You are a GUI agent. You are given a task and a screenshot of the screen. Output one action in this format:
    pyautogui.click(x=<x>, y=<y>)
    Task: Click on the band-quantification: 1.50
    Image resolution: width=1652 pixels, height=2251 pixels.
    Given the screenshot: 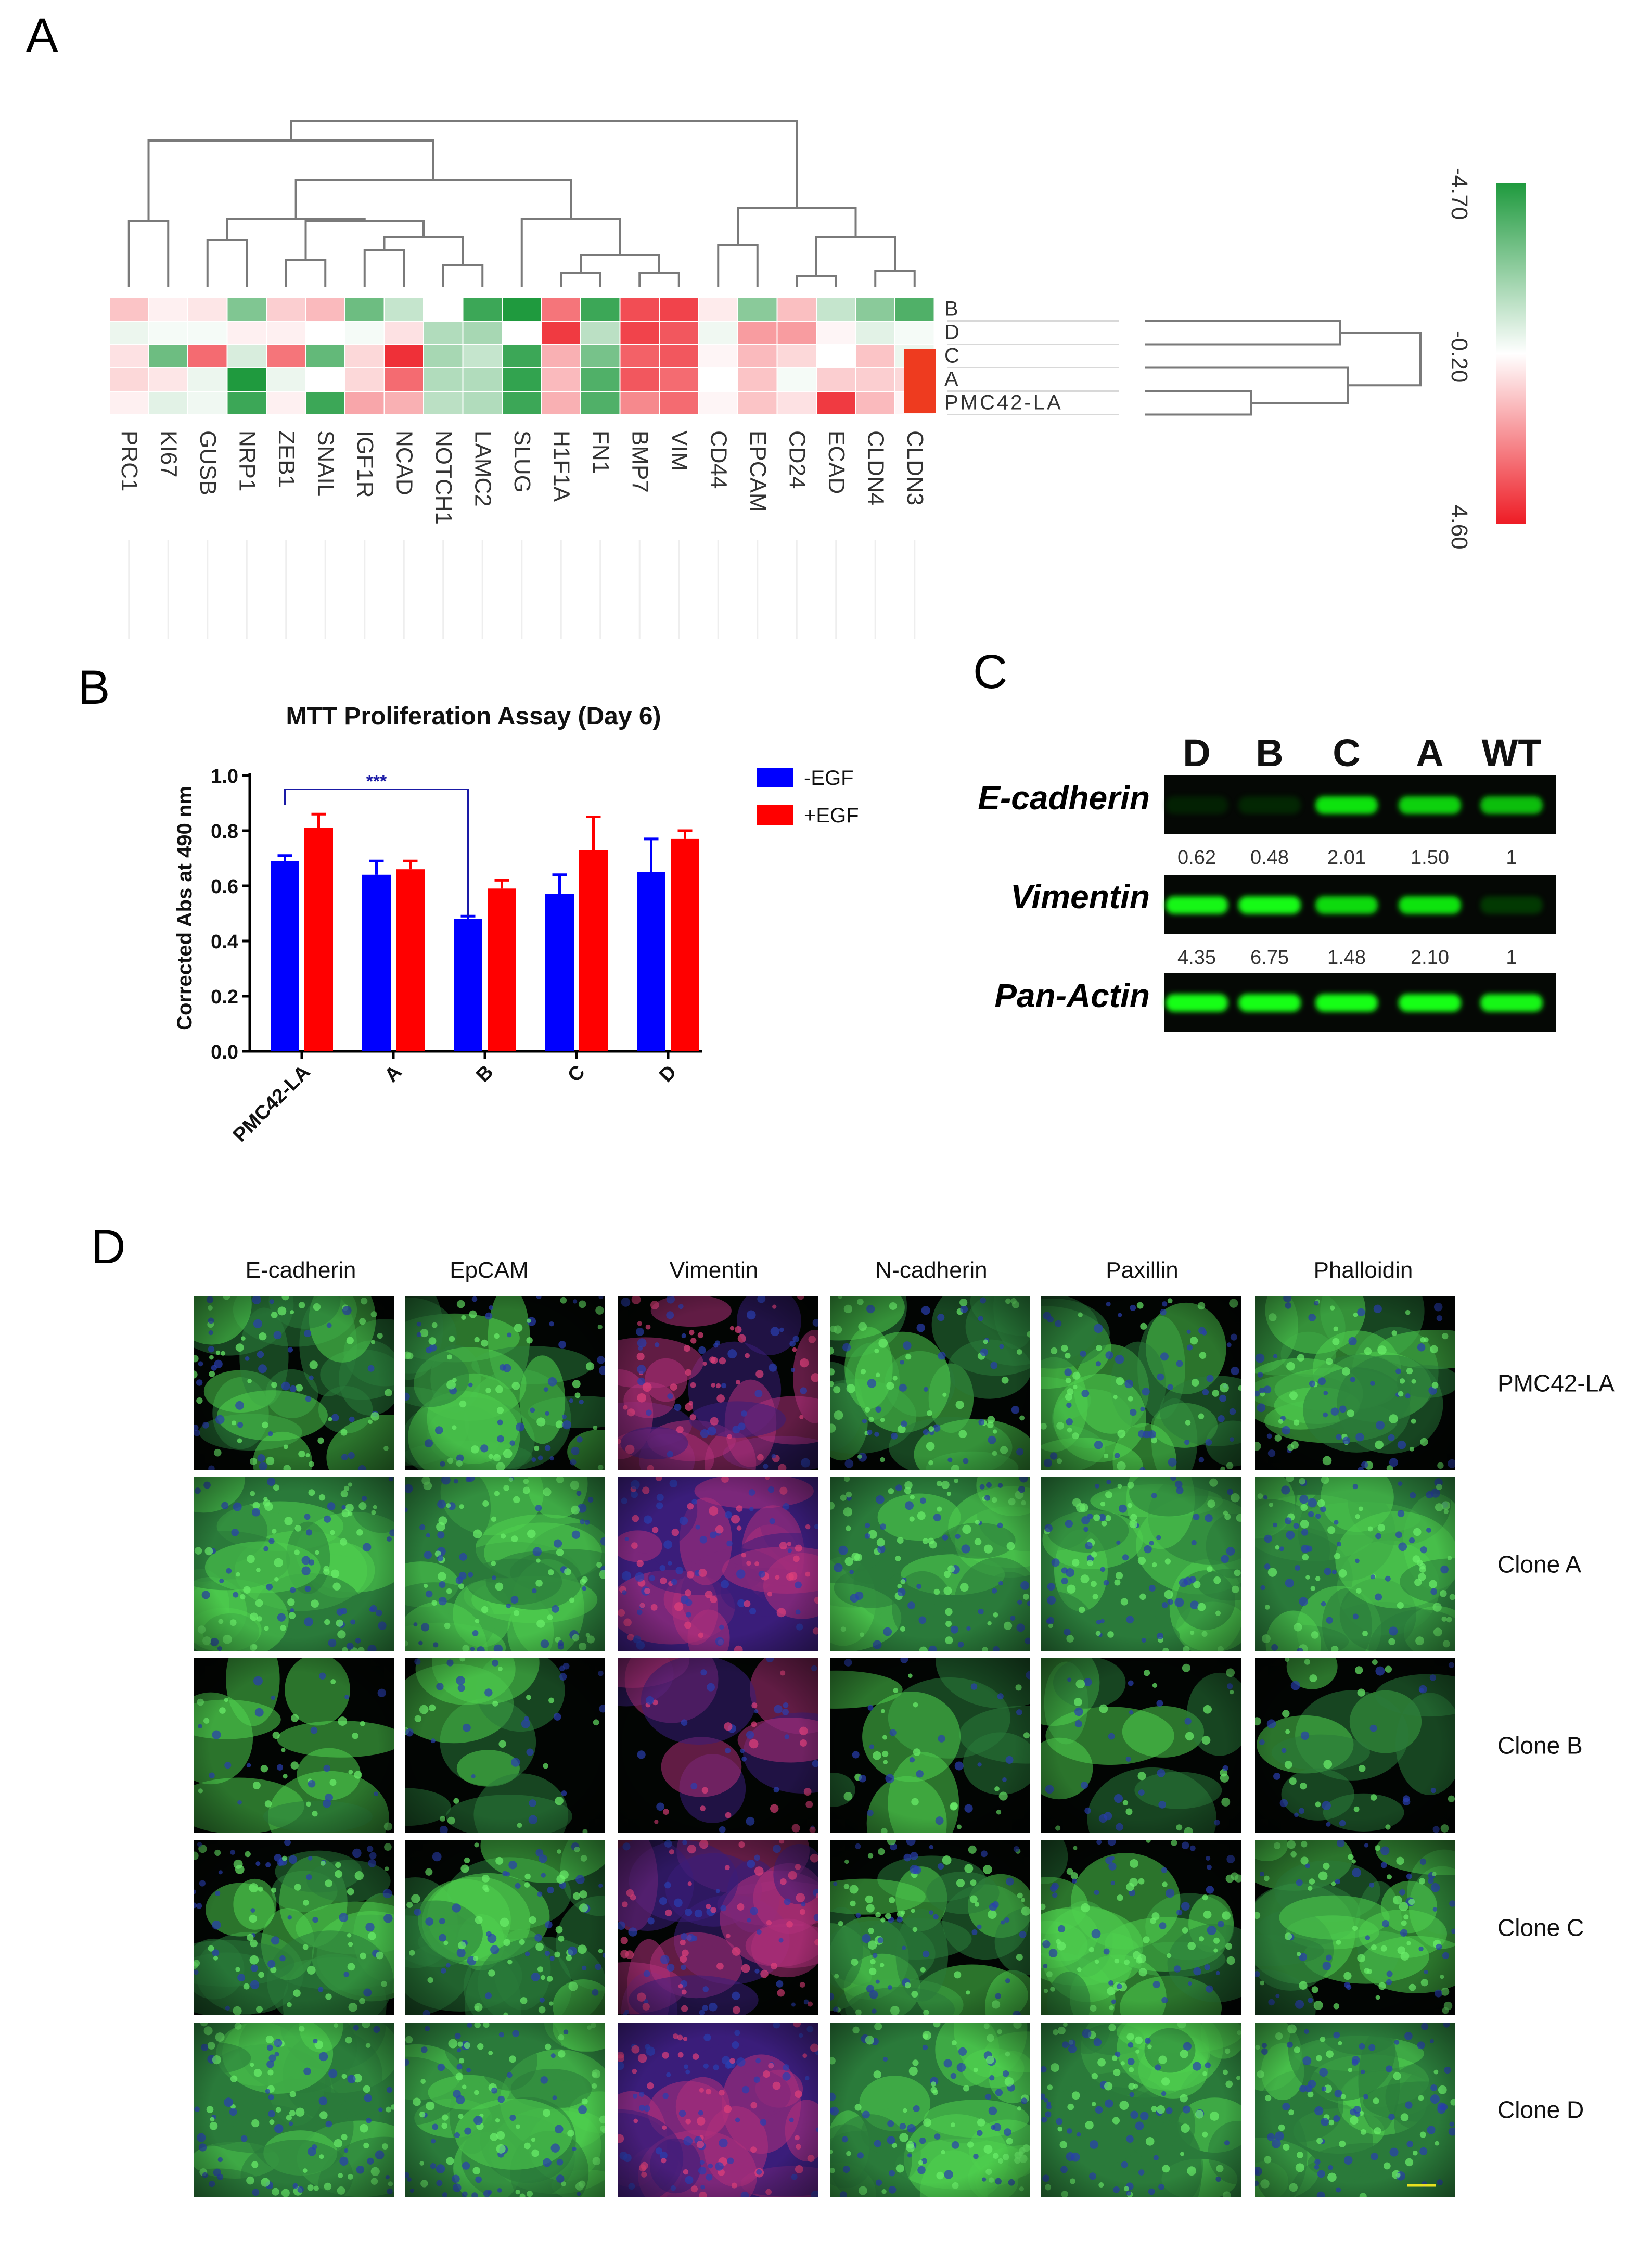 What is the action you would take?
    pyautogui.click(x=1430, y=858)
    